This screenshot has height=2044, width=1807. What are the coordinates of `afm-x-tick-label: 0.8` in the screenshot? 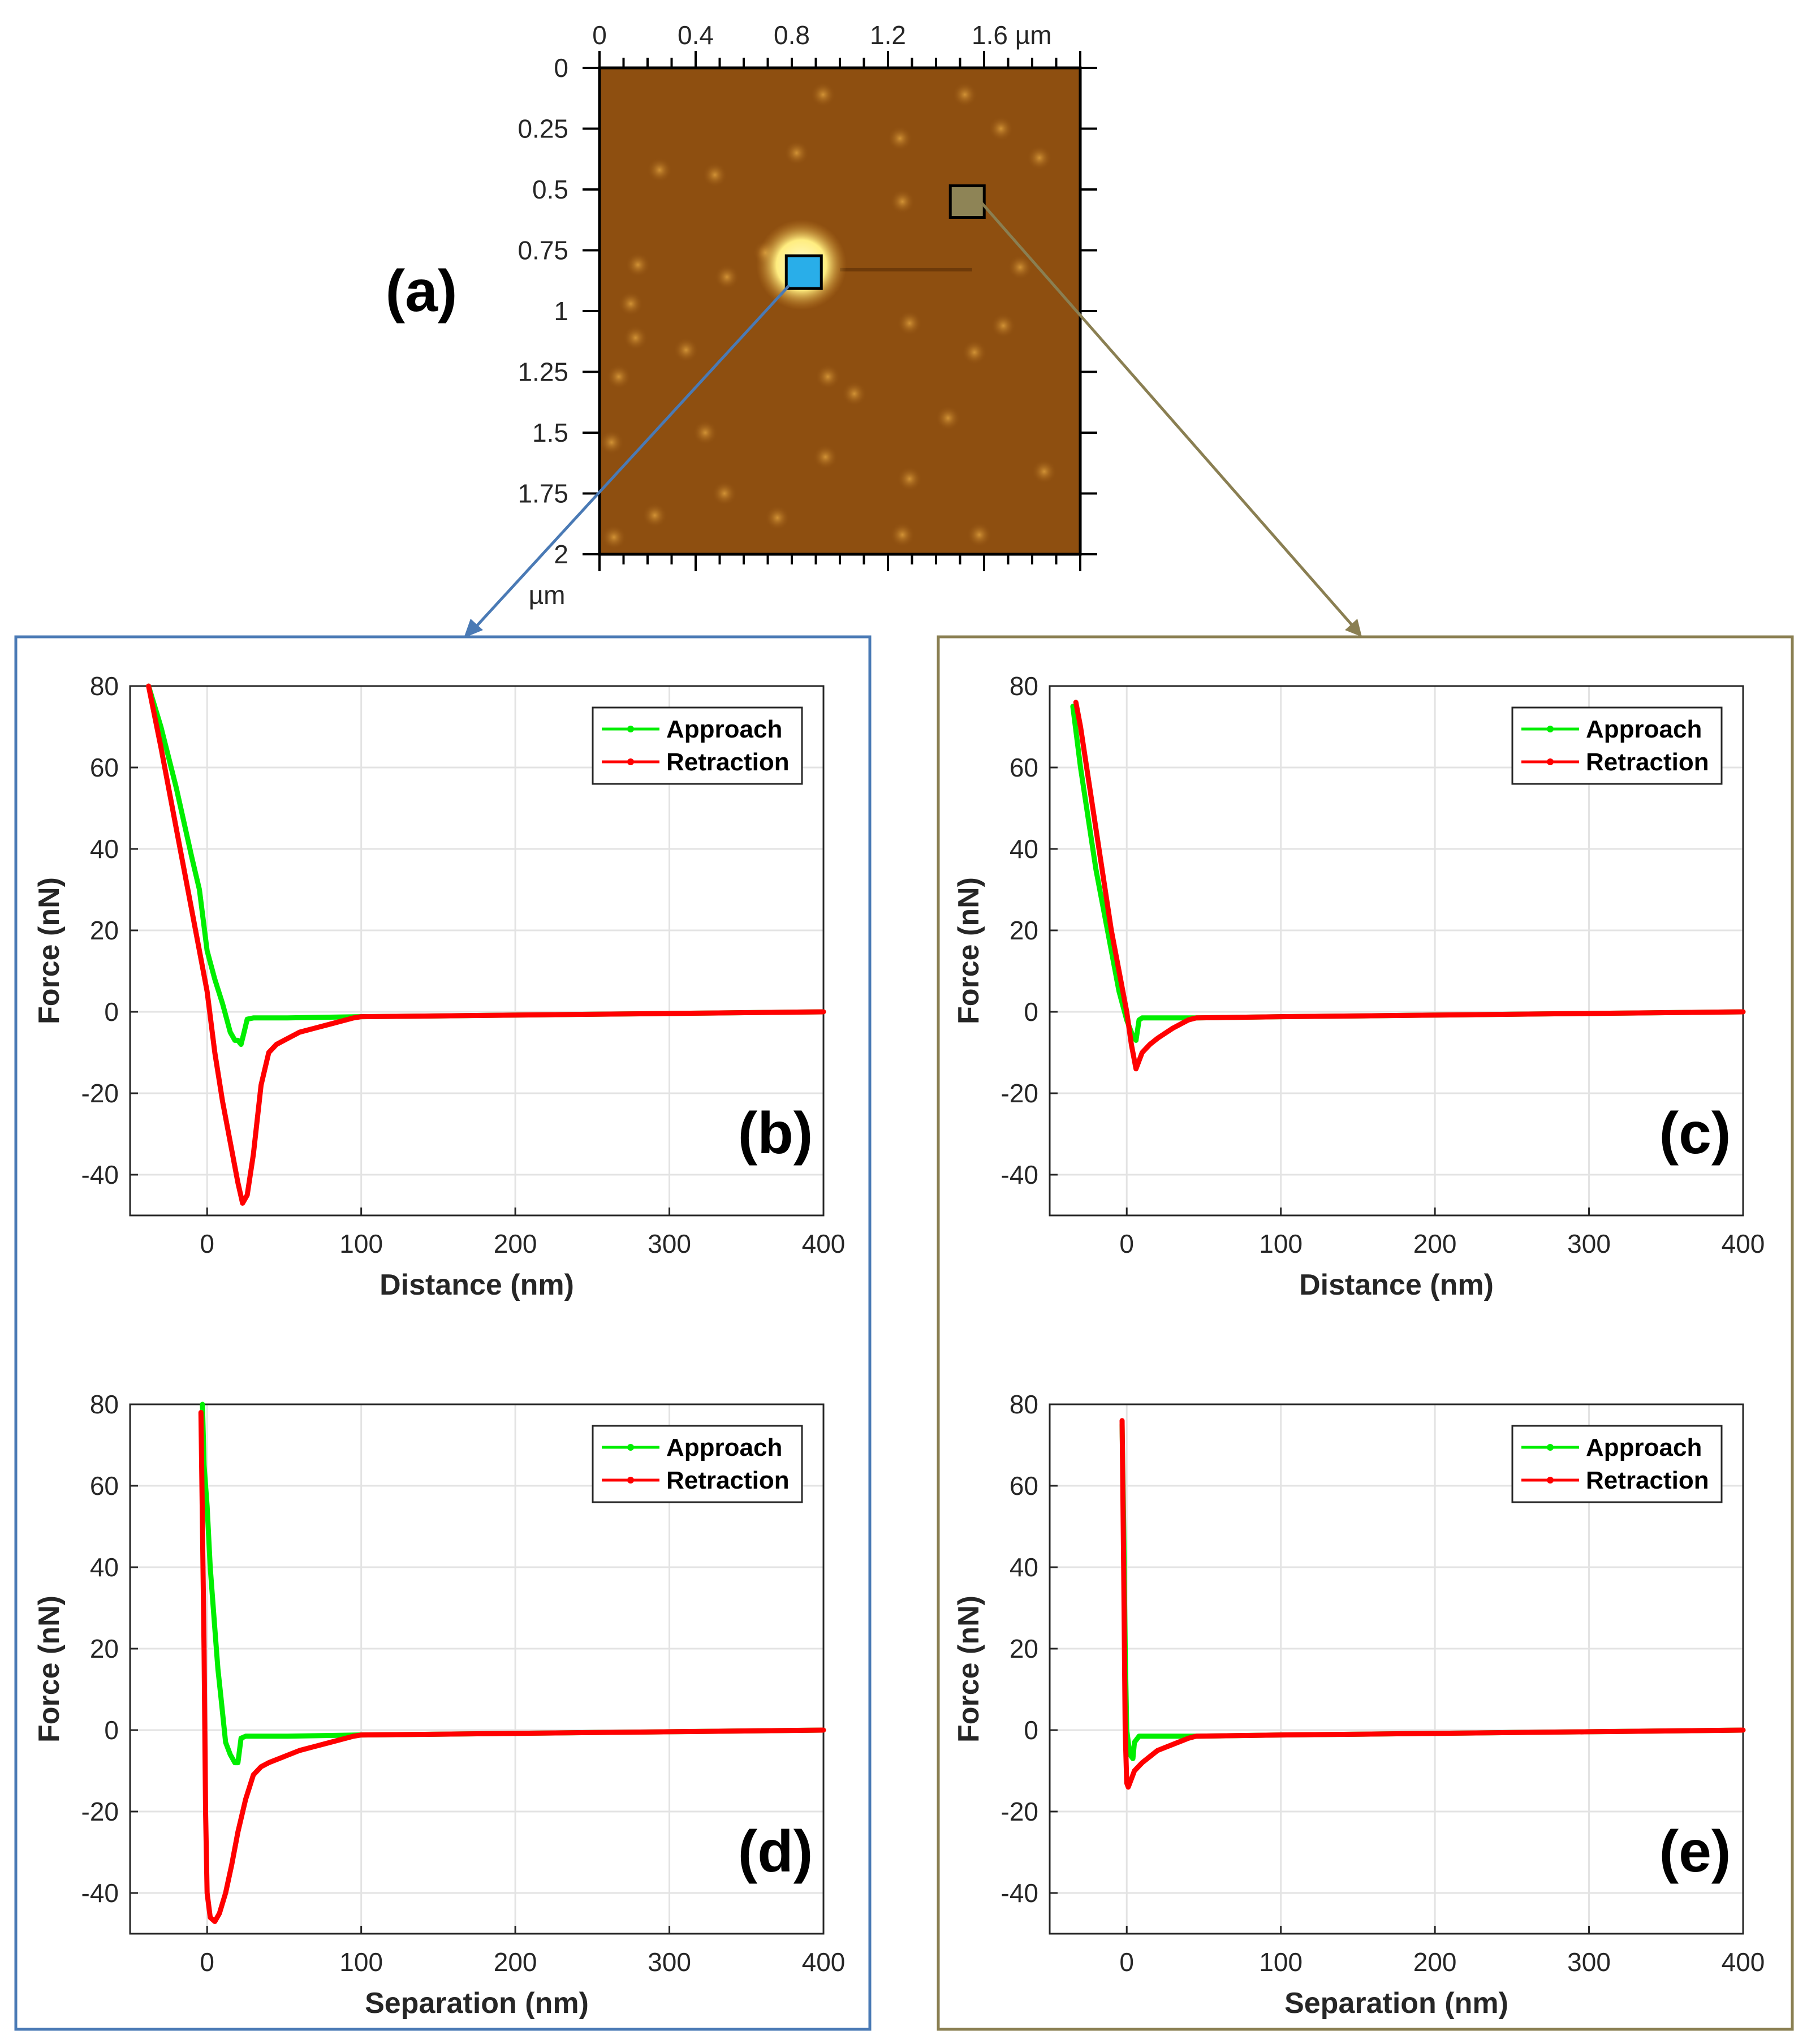 It's located at (792, 35).